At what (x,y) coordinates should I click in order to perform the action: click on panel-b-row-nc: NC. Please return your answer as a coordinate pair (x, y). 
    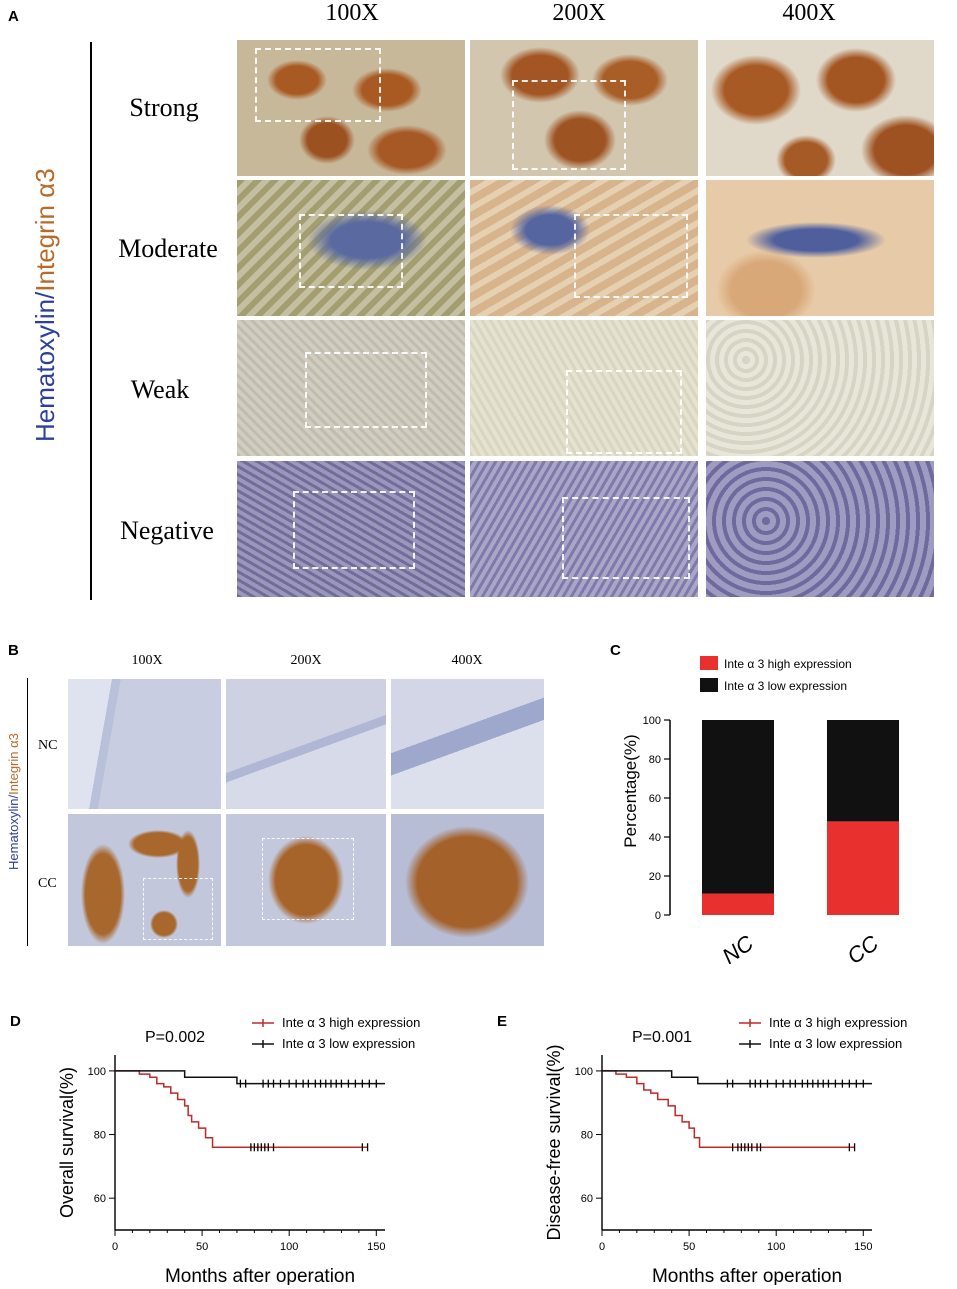
    Looking at the image, I should click on (48, 745).